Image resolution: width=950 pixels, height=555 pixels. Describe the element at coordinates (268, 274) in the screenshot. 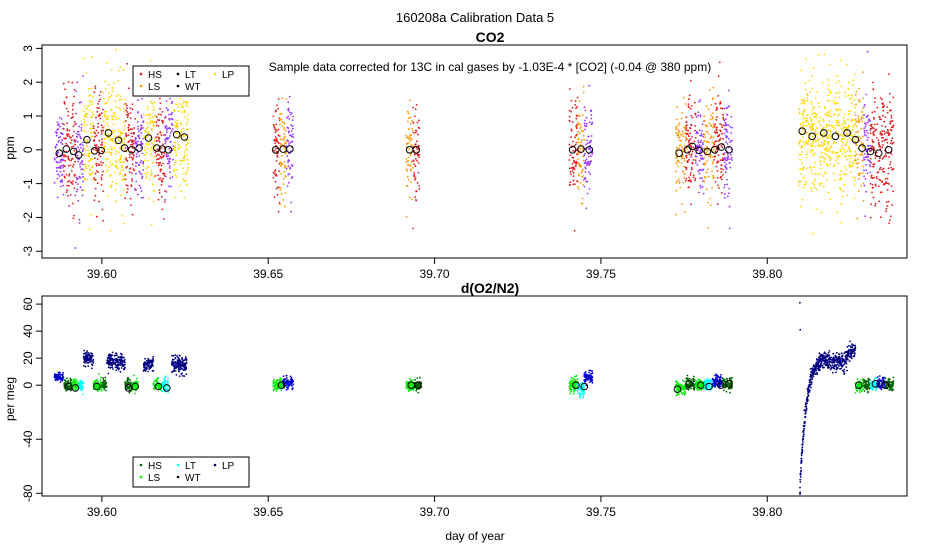

I see `co2-x-tick-label: 39.65` at that location.